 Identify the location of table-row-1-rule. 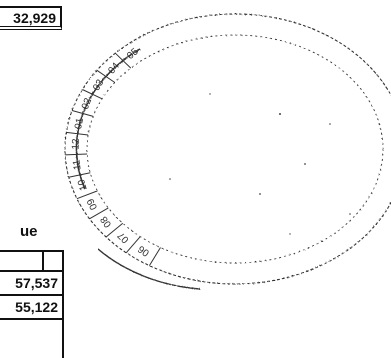
(32, 295).